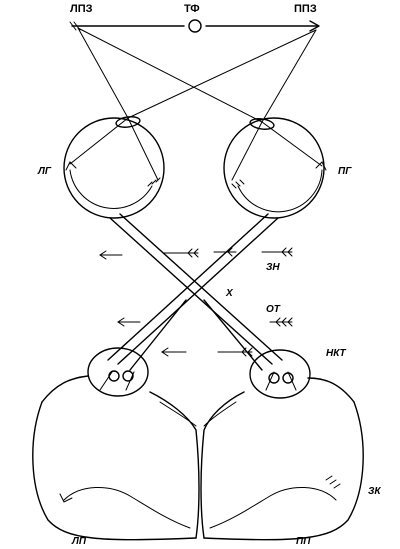 The width and height of the screenshot is (400, 549). Describe the element at coordinates (305, 9) in the screenshot. I see `label-right-visual-field: ППЗ` at that location.